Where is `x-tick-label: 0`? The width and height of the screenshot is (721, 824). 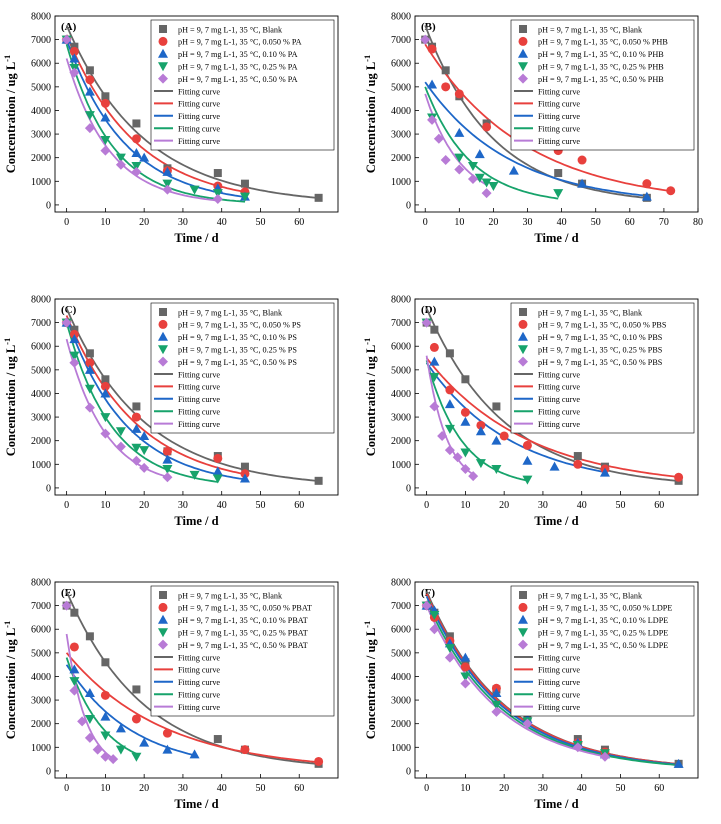 x-tick-label: 0 is located at coordinates (66, 222).